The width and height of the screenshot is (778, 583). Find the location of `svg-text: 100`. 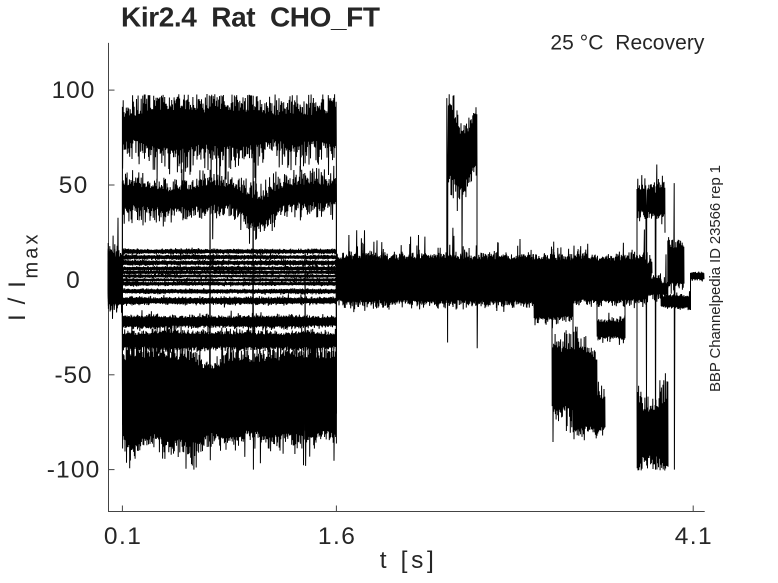

svg-text: 100 is located at coordinates (73, 90).